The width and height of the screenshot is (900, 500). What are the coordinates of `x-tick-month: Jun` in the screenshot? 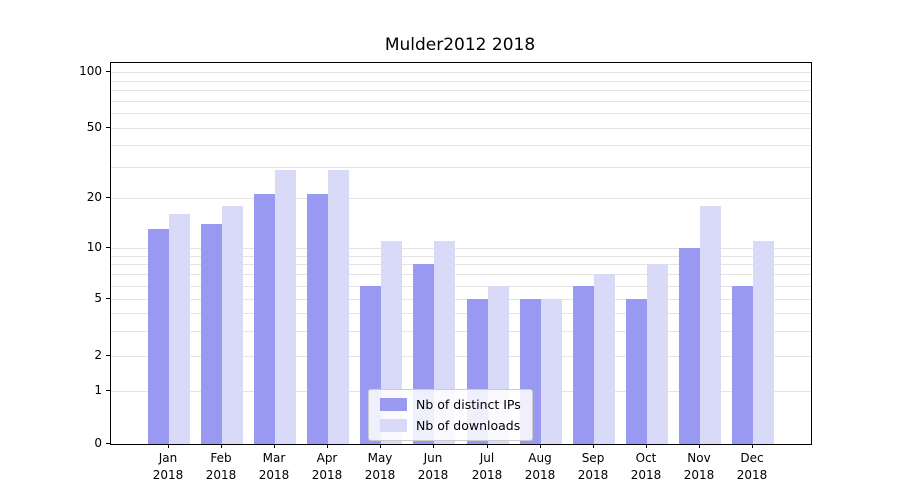 It's located at (433, 458).